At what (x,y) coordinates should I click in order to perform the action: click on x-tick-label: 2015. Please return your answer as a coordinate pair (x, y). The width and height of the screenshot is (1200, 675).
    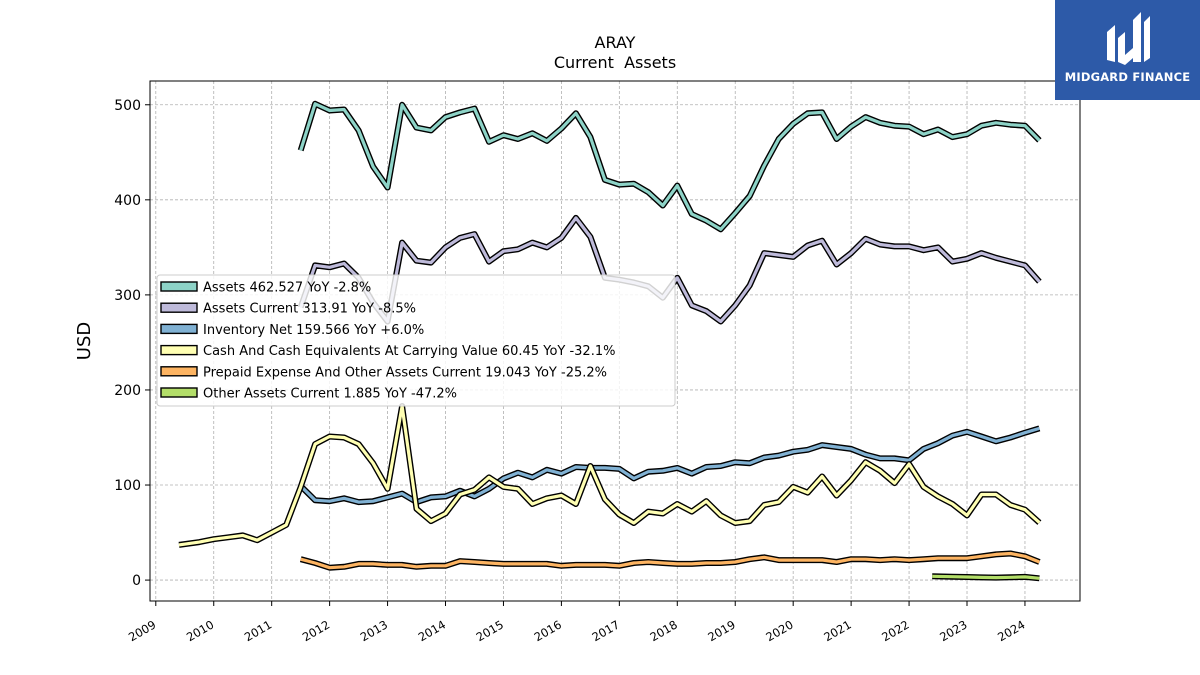
    Looking at the image, I should click on (490, 630).